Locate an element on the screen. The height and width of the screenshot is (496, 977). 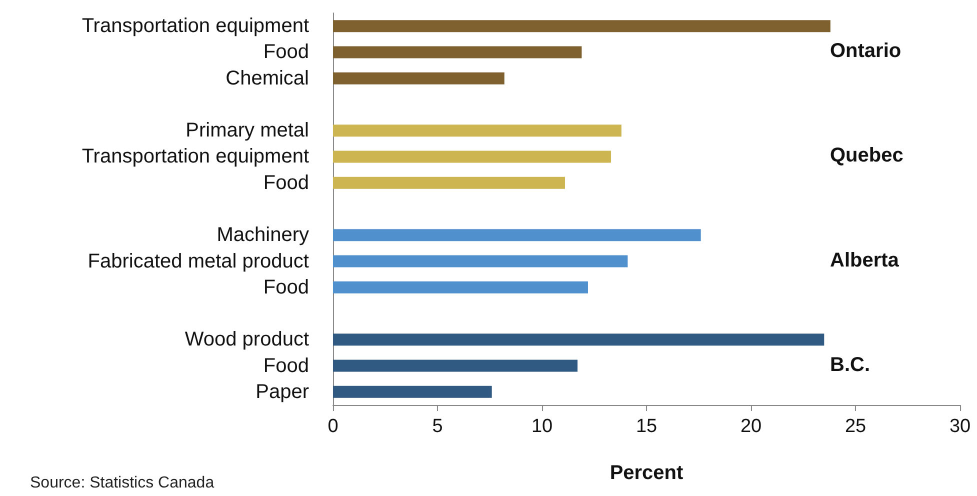
text: Quebec is located at coordinates (867, 155).